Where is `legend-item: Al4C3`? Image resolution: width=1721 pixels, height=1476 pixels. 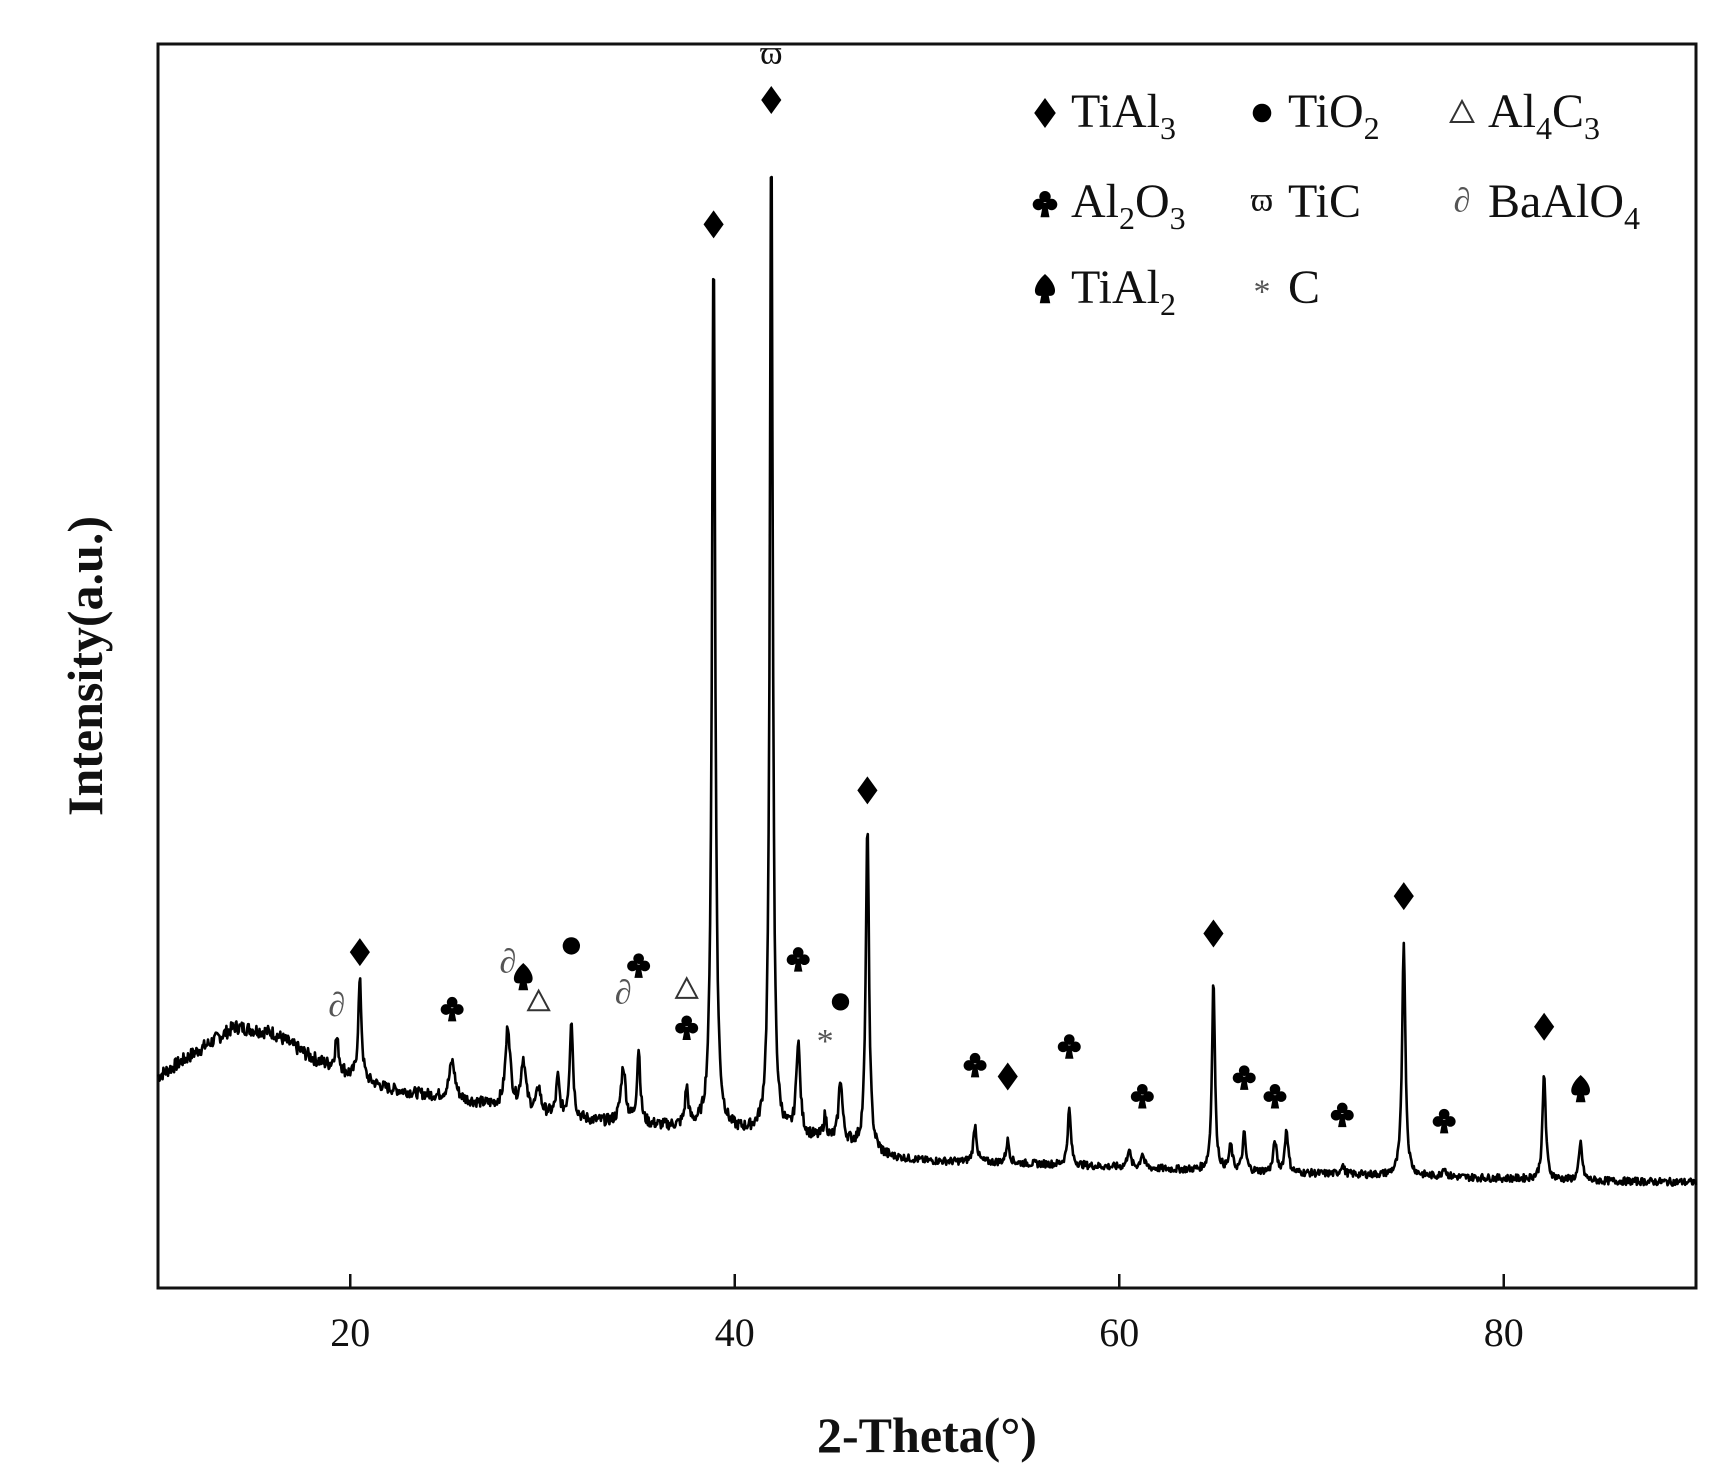
legend-item: Al4C3 is located at coordinates (1524, 115).